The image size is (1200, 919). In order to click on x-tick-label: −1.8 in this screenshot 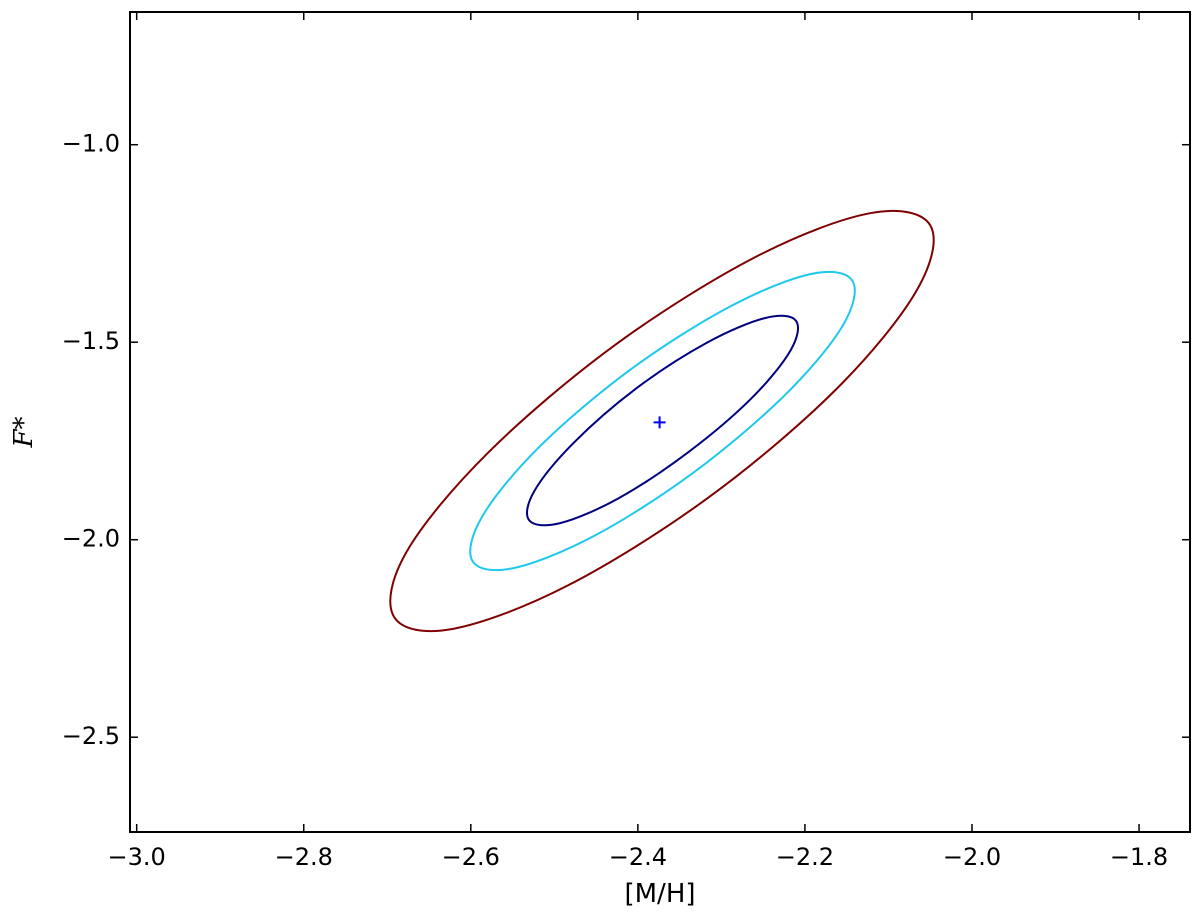, I will do `click(1139, 857)`.